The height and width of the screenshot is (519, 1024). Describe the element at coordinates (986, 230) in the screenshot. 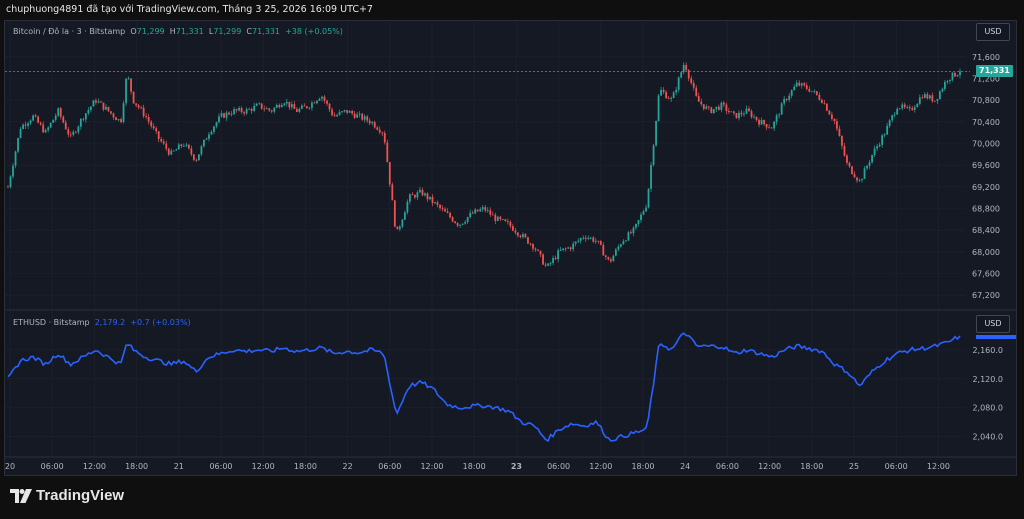

I see `btc-price-tick: 68,400` at that location.